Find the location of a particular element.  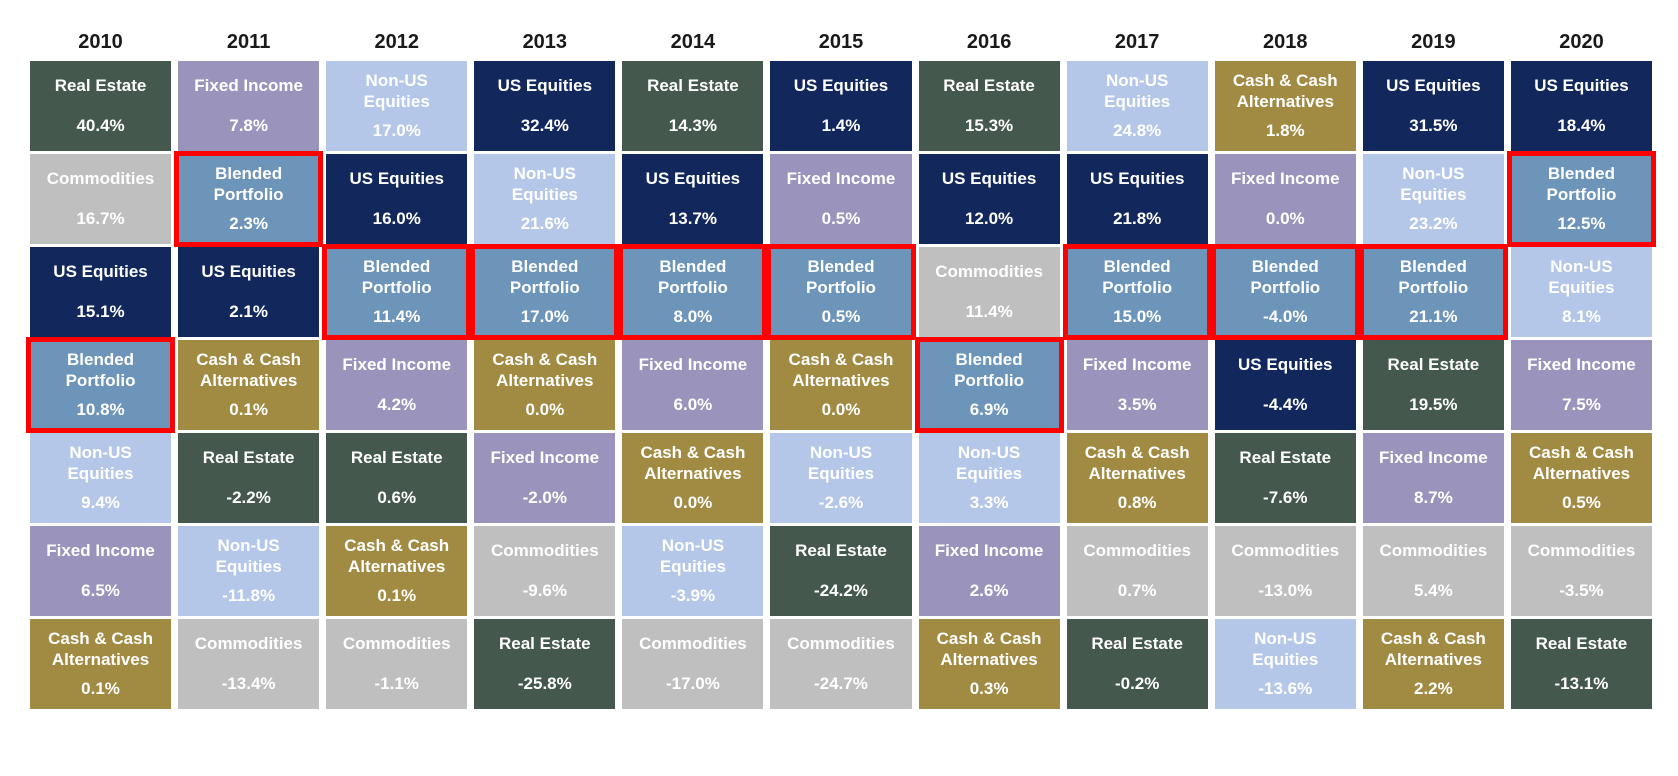

asset-return-value: 12.0% is located at coordinates (989, 218).